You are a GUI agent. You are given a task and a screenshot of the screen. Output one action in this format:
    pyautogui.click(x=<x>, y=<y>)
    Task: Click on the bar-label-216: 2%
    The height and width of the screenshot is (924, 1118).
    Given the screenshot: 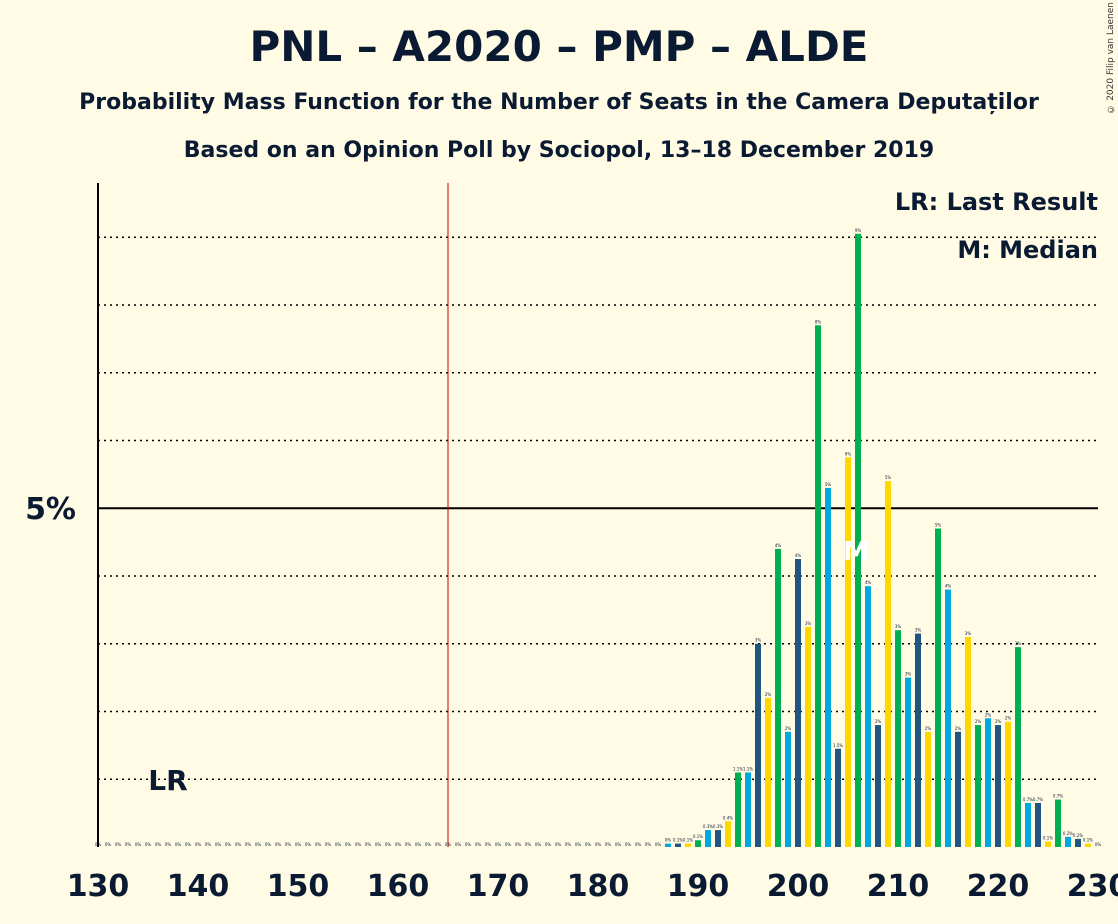 What is the action you would take?
    pyautogui.click(x=958, y=728)
    